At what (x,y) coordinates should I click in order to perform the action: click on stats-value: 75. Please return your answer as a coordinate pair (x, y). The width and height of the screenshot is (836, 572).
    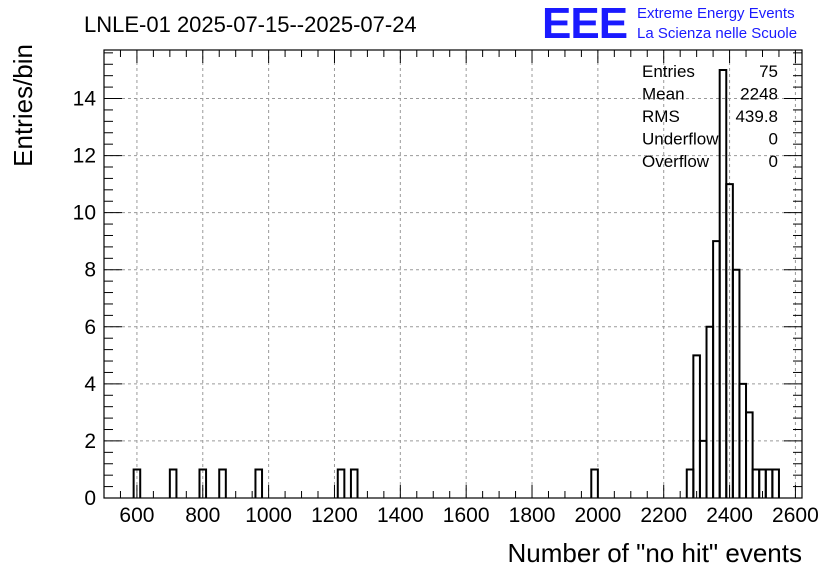
    Looking at the image, I should click on (768, 71).